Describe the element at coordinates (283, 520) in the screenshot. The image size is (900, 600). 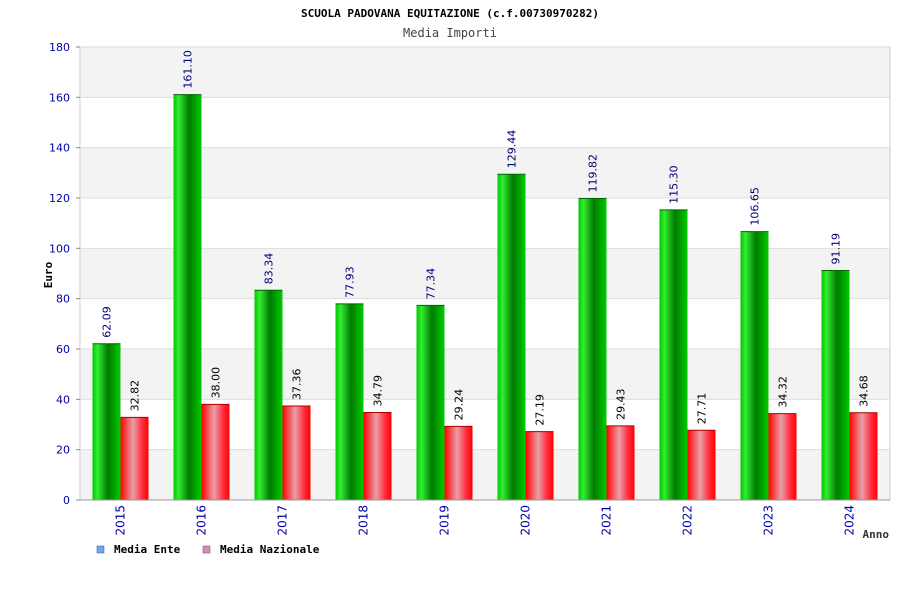
I see `x-tick-label: 2017` at that location.